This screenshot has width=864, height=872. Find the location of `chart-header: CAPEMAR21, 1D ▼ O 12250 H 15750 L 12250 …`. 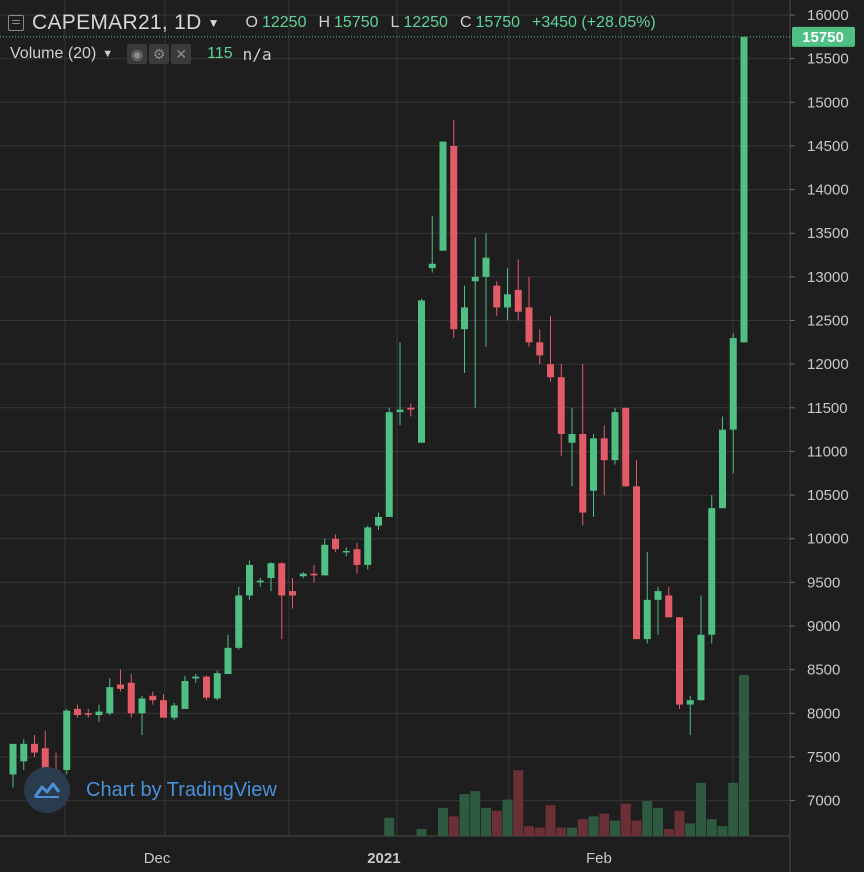

chart-header: CAPEMAR21, 1D ▼ O 12250 H 15750 L 12250 … is located at coordinates (395, 36).